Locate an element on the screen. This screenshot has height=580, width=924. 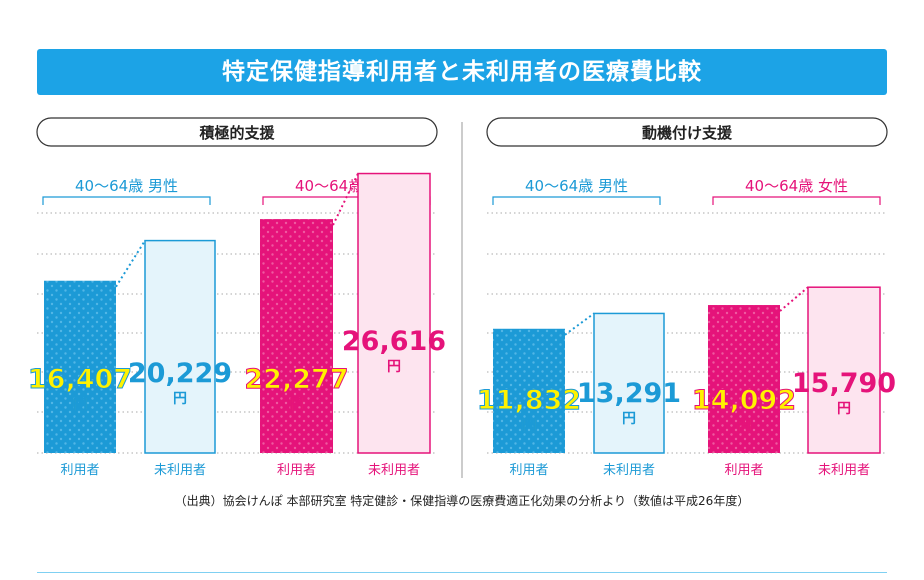
chart-title: 特定保健指導利用者と未利用者の医療費比較 is located at coordinates (462, 72).